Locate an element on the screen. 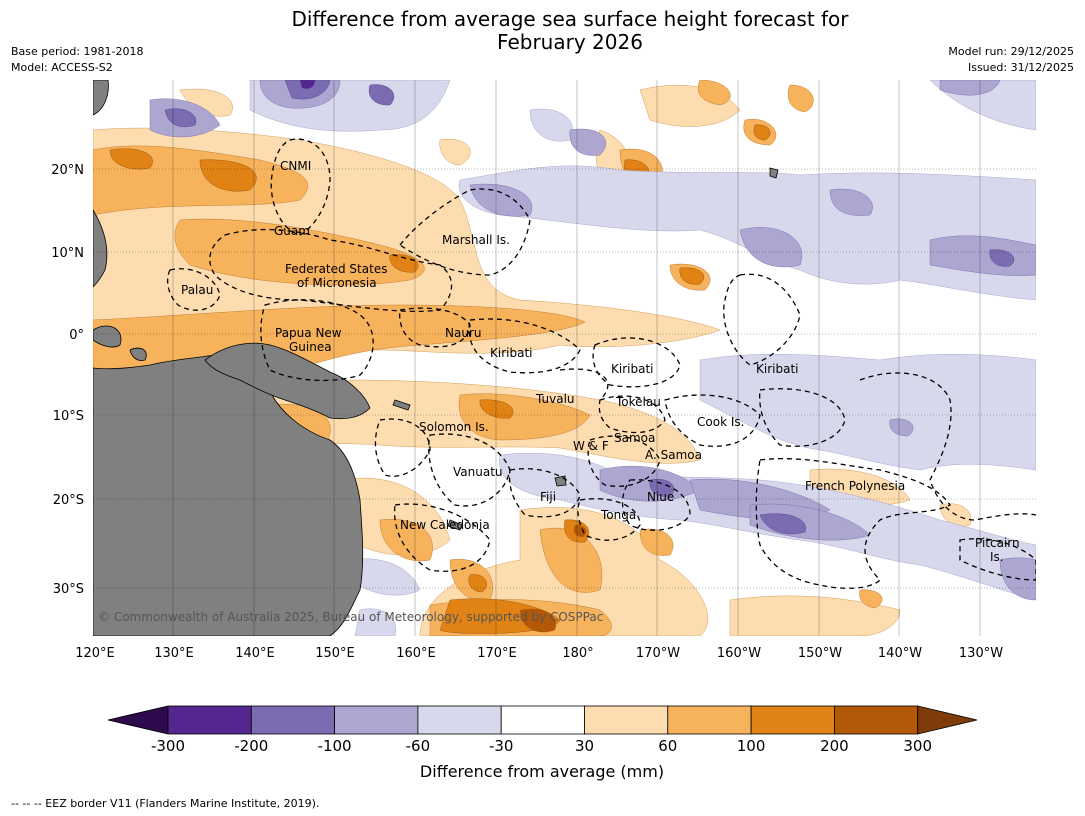 The image size is (1085, 816). label-cnmi: CNMI is located at coordinates (295, 166).